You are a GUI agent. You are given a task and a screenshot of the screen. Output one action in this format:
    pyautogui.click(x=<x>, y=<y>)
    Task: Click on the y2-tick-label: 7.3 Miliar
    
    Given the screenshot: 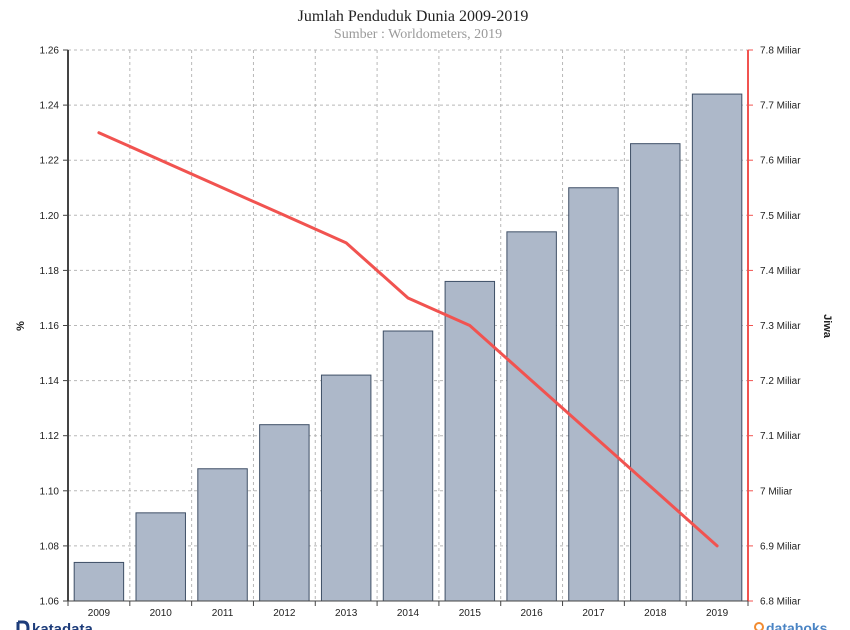 What is the action you would take?
    pyautogui.click(x=780, y=326)
    